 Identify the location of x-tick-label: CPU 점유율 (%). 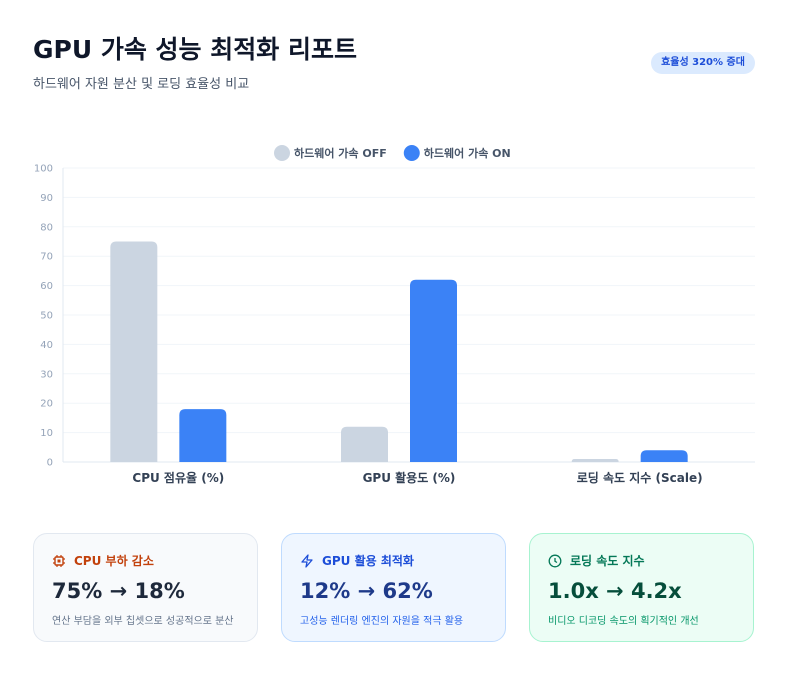
(178, 477).